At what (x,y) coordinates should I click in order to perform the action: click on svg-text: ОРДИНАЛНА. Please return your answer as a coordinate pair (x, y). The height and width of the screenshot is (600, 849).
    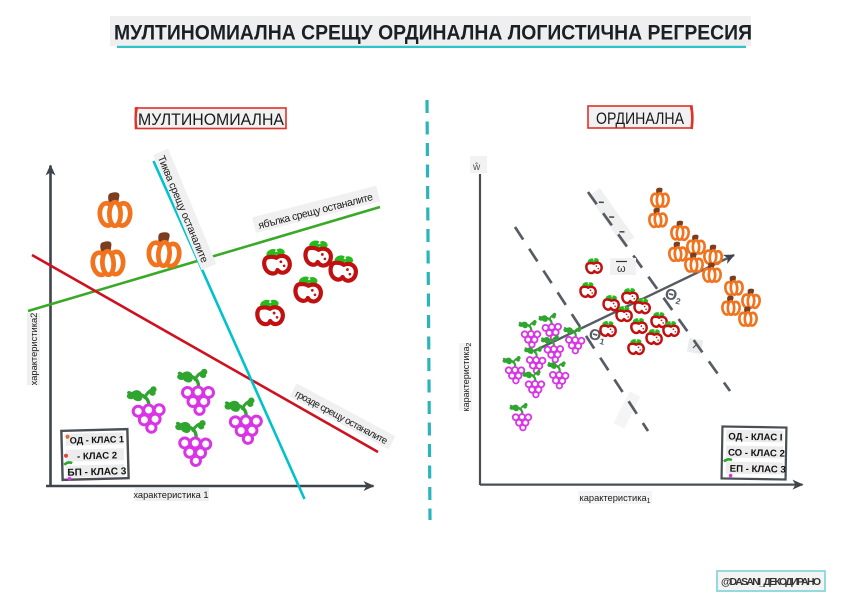
    Looking at the image, I should click on (640, 119).